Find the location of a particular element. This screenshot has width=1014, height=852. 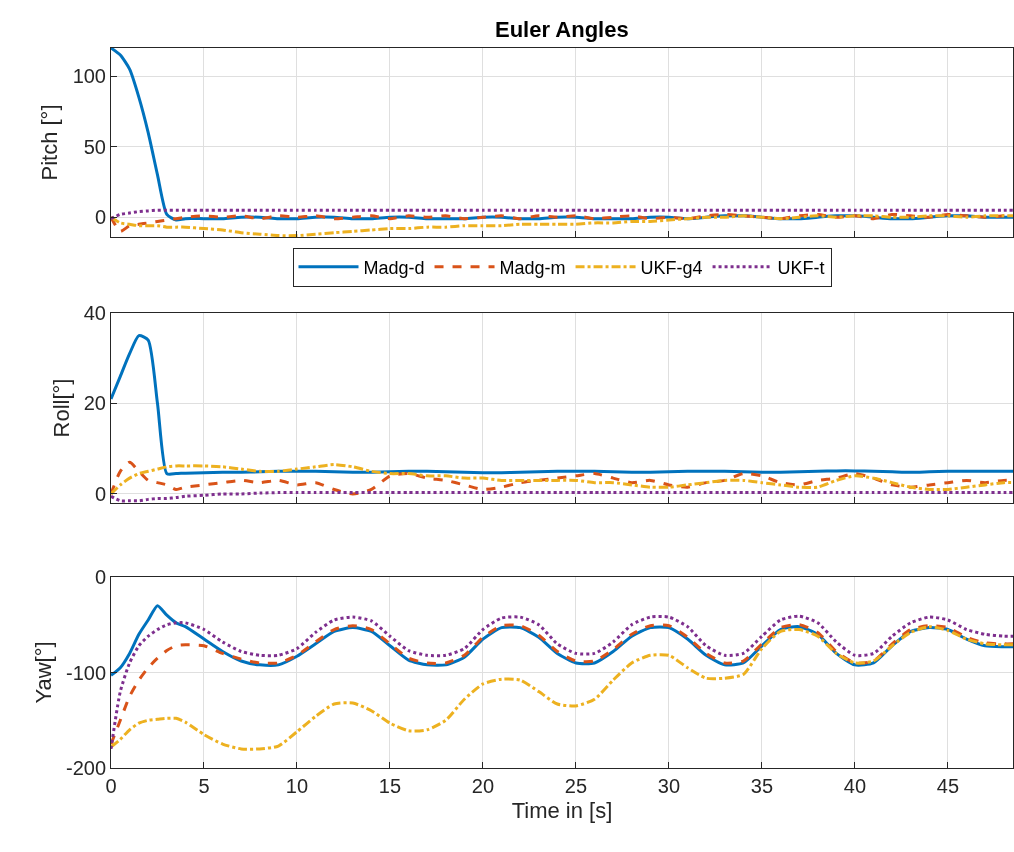

y-axis-title: Pitch [°] is located at coordinates (50, 142).